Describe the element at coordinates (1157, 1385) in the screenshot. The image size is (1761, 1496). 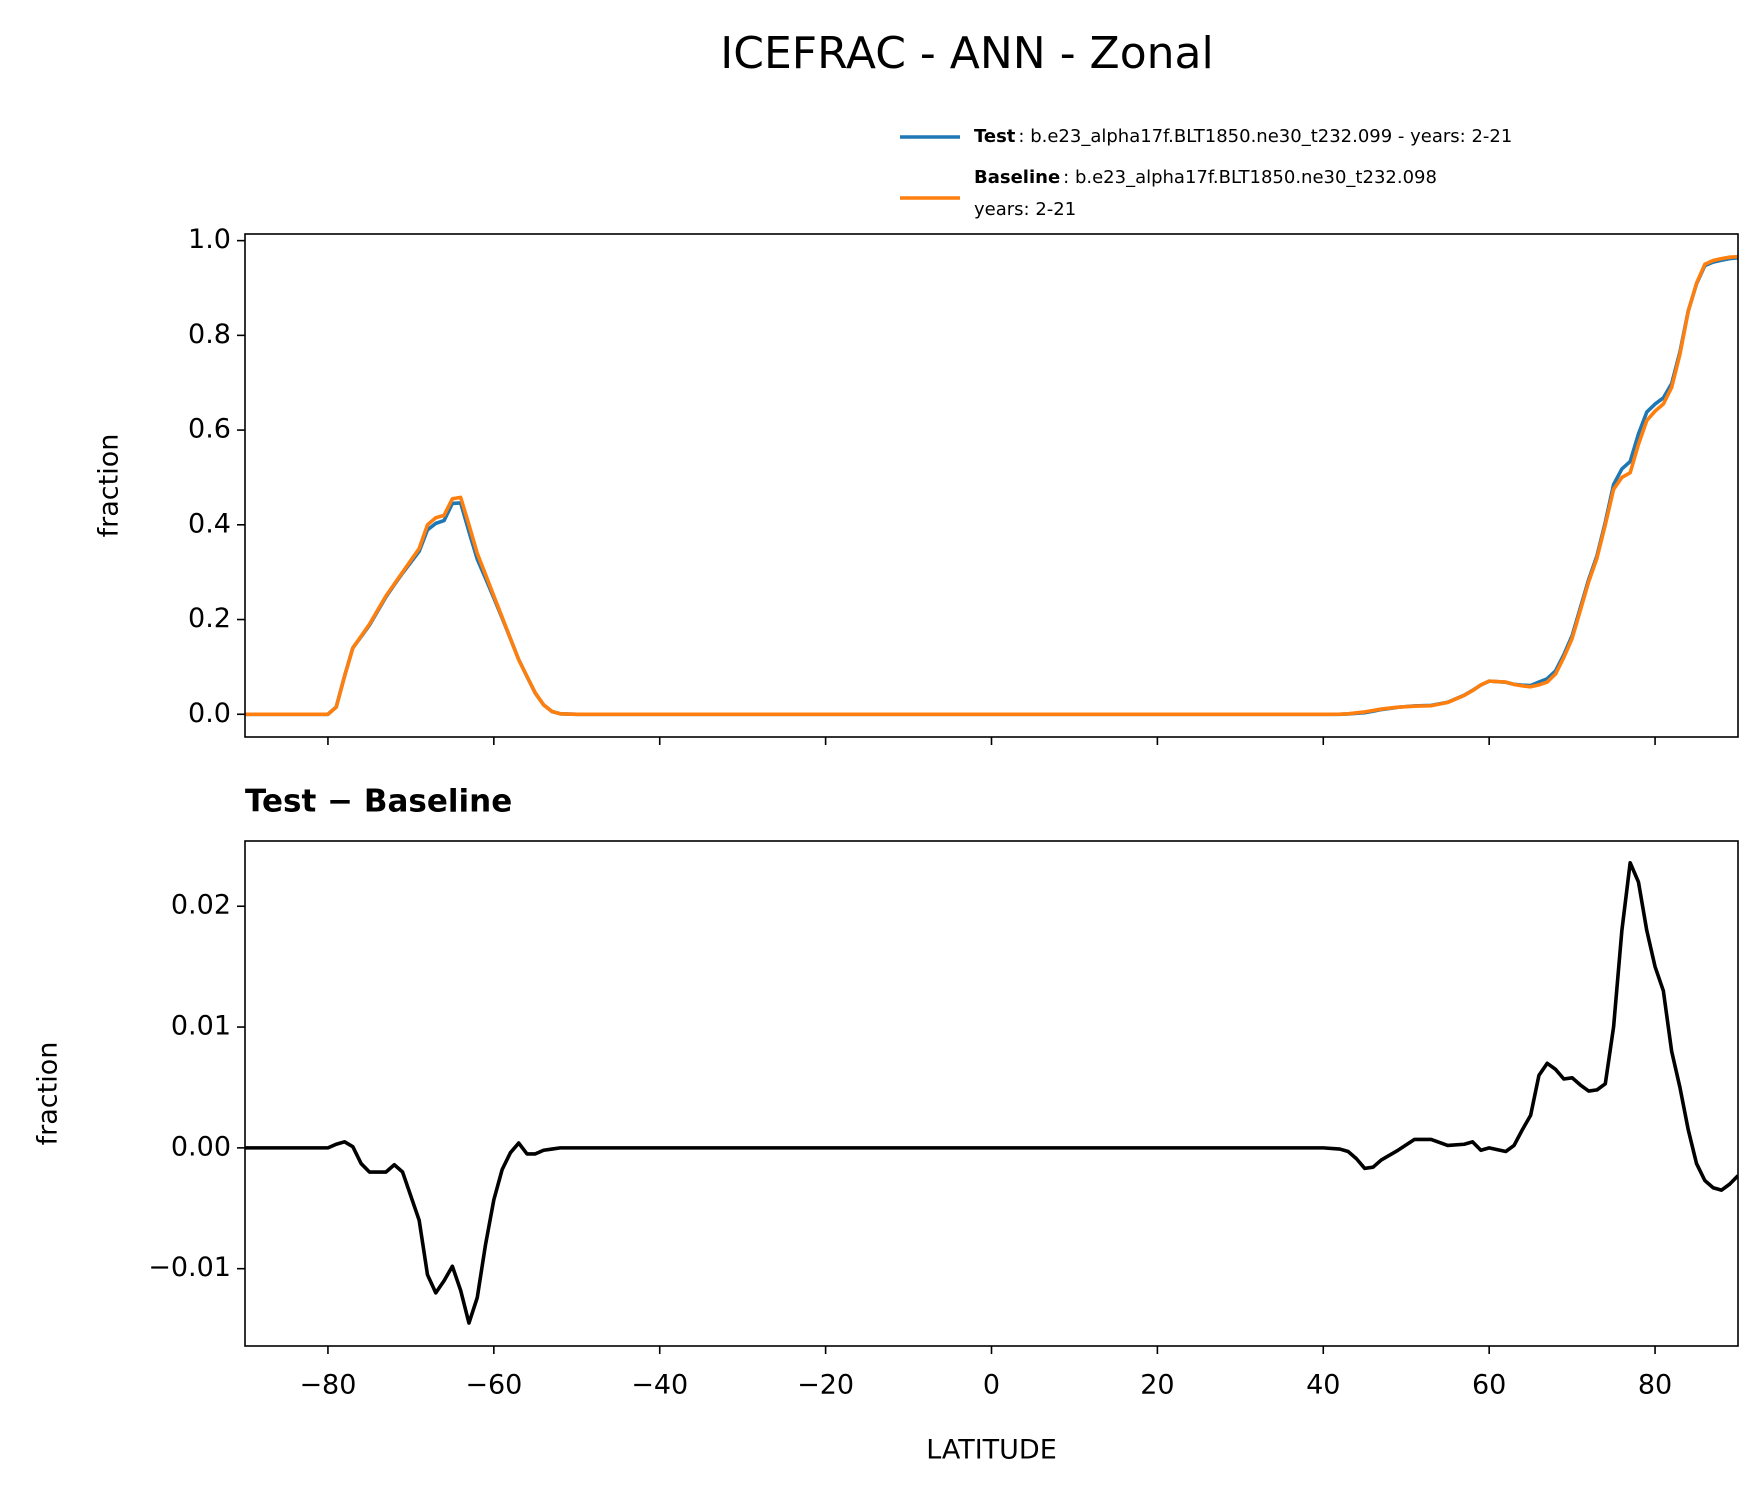
I see `x-tick-label: 20` at that location.